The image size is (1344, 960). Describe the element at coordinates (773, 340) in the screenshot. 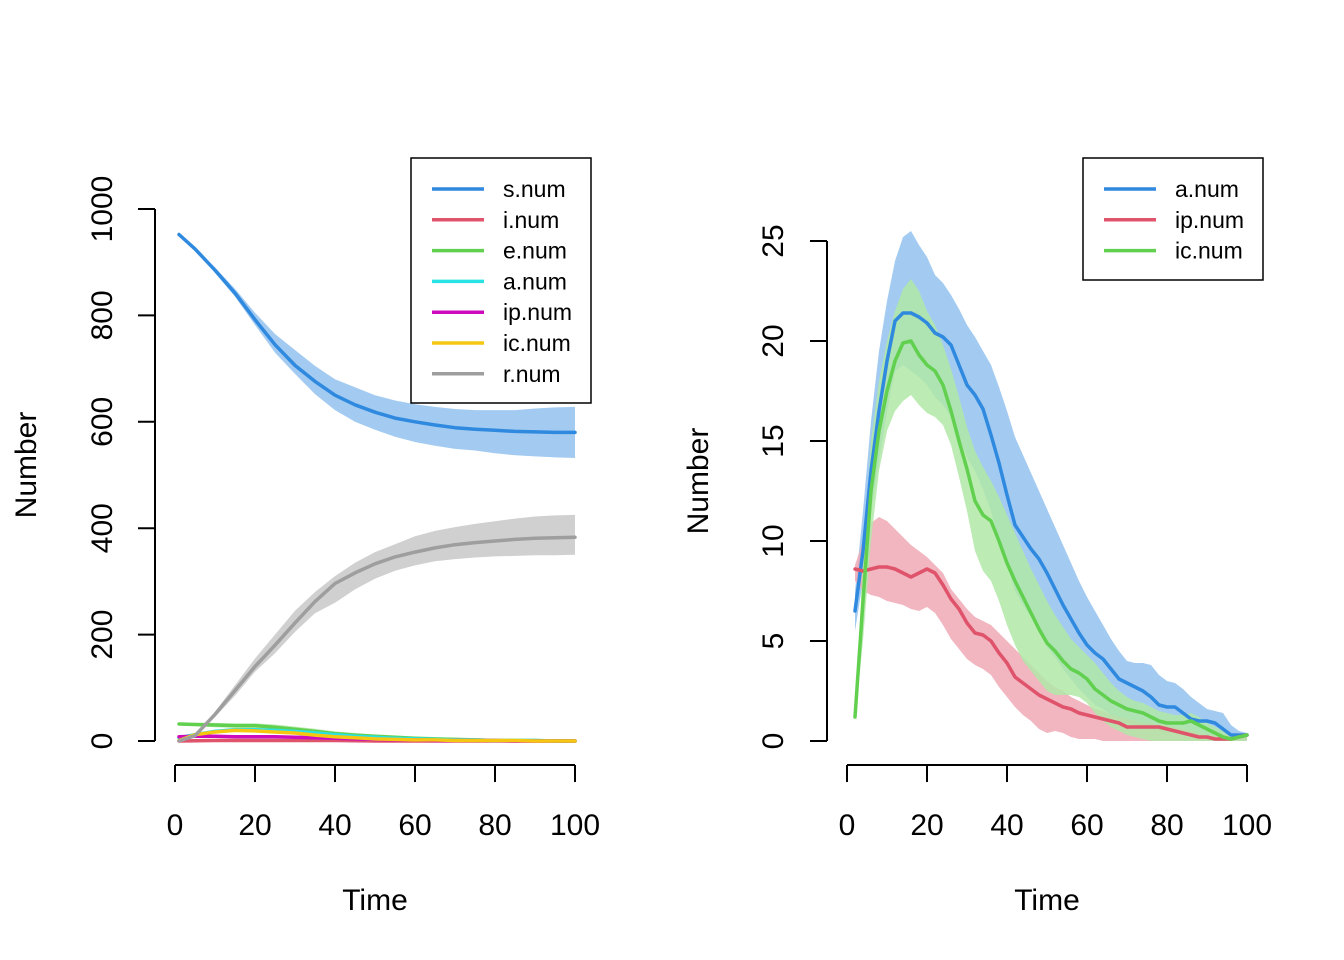

I see `y-tick-label: 20` at that location.